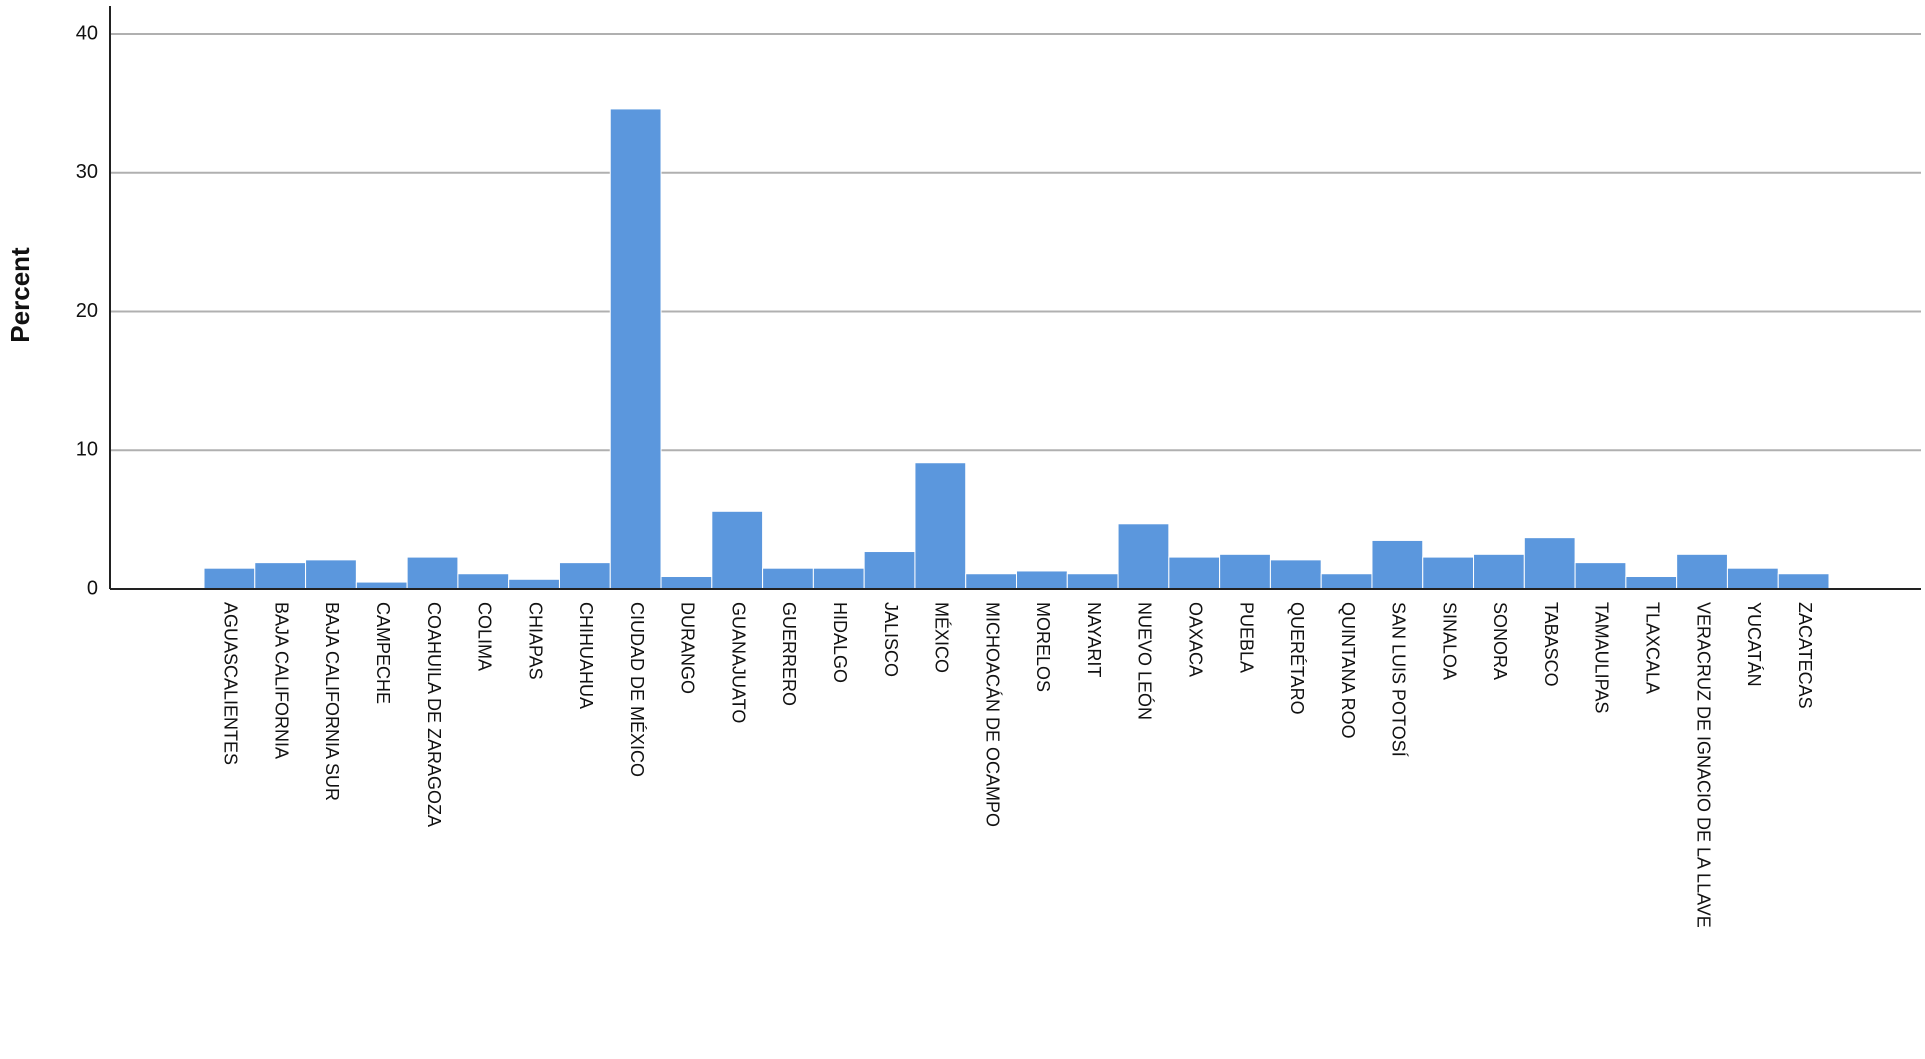 This screenshot has width=1925, height=1059. I want to click on x-tick-label: JALISCO, so click(891, 639).